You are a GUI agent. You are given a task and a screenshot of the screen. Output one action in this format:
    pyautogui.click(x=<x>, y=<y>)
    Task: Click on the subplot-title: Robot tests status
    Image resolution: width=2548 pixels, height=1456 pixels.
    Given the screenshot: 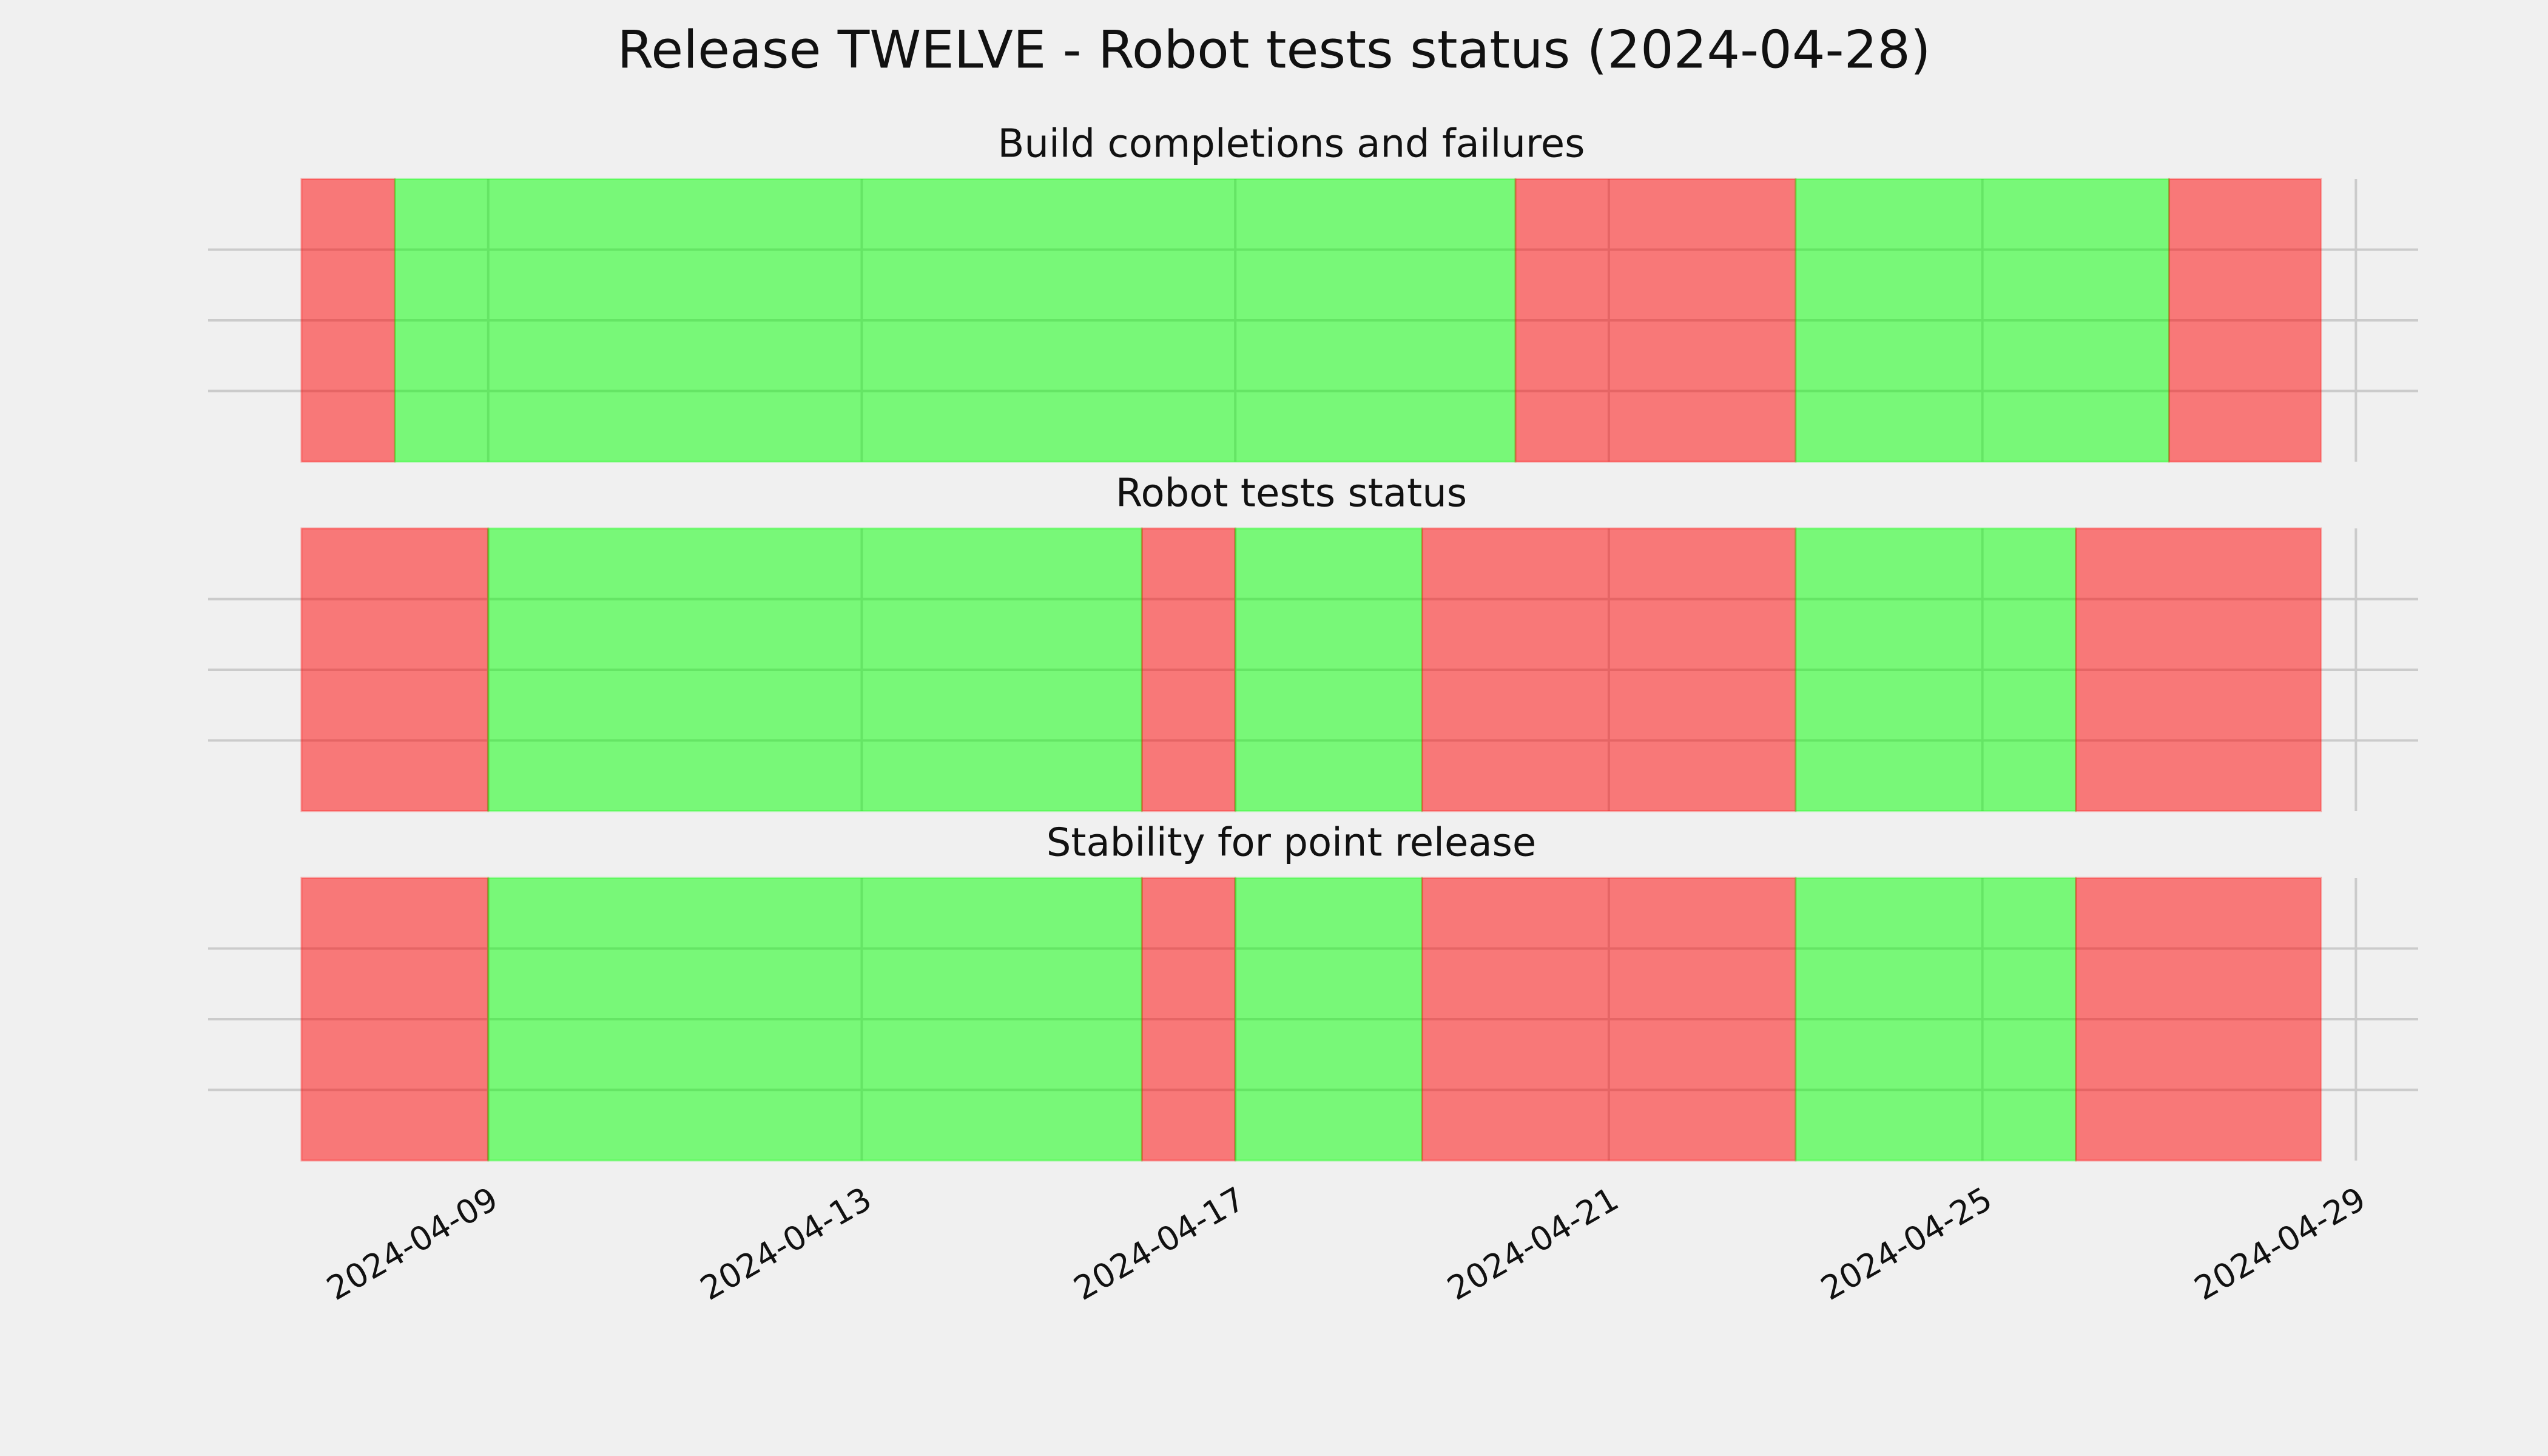 What is the action you would take?
    pyautogui.click(x=1291, y=493)
    